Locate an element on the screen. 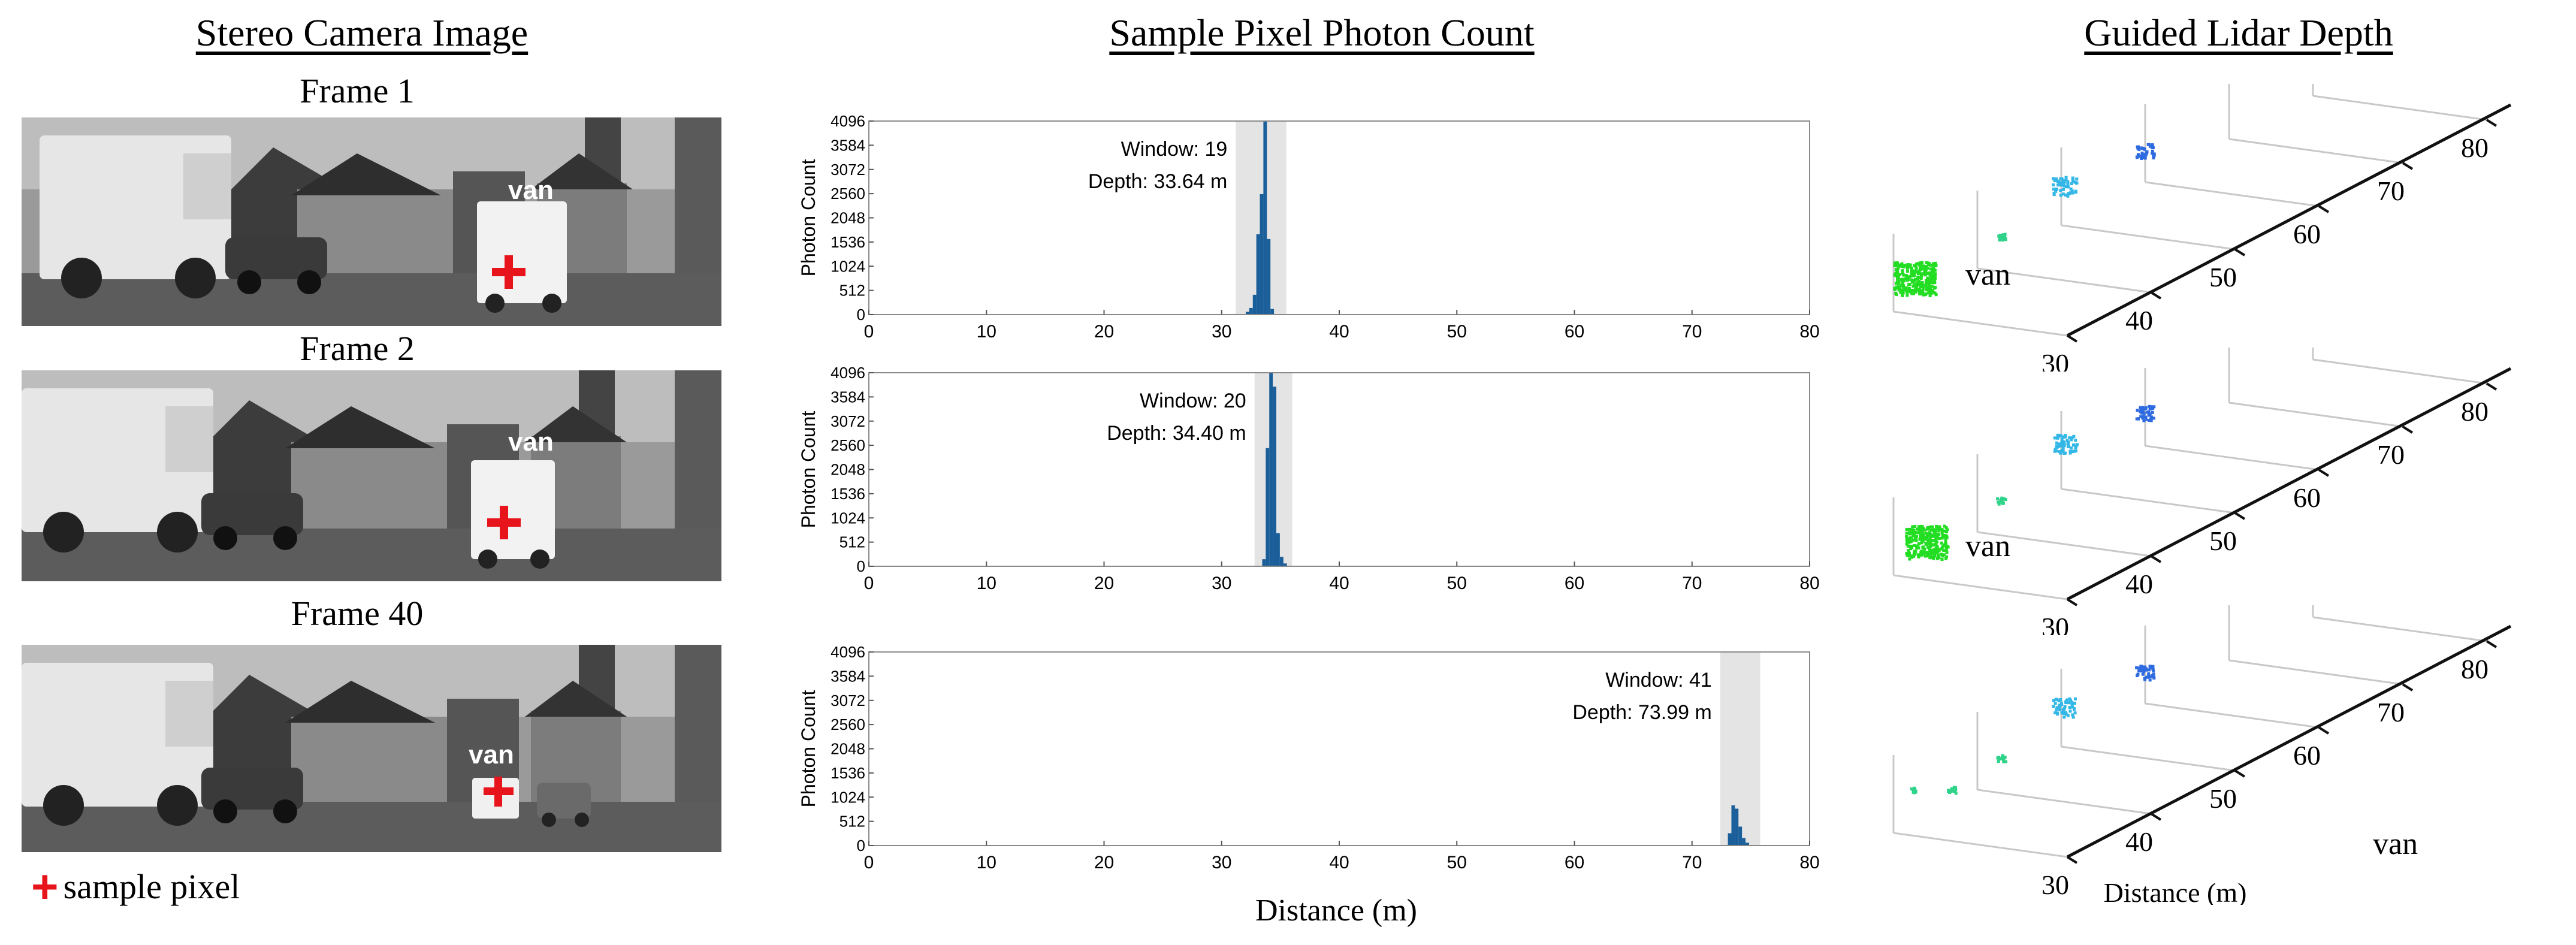 The height and width of the screenshot is (945, 2576). x-tick-label: 60 is located at coordinates (1575, 583).